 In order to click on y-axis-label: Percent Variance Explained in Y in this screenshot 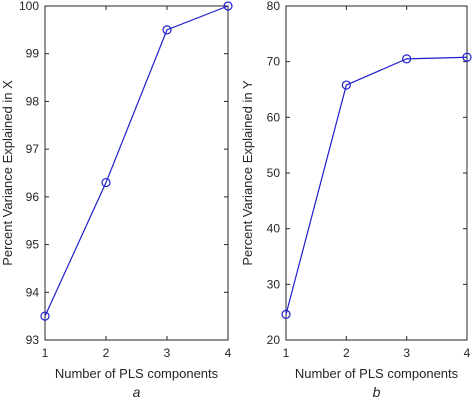, I will do `click(247, 173)`.